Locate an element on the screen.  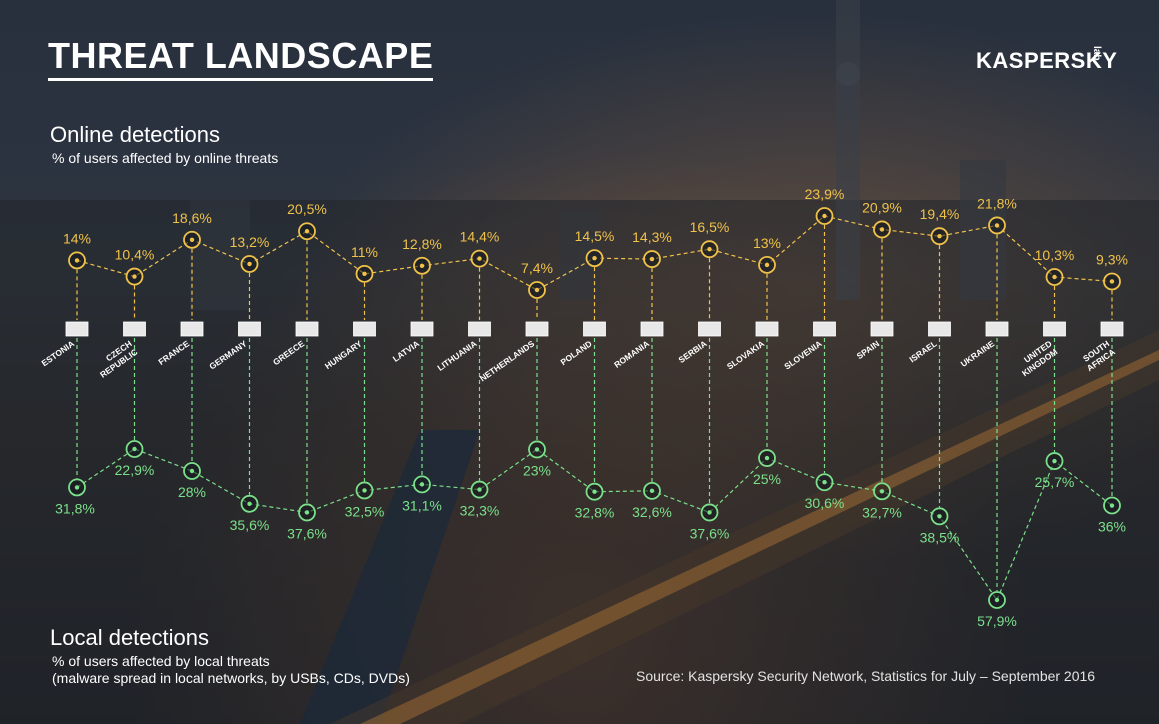
online-value-label: 14,4% is located at coordinates (480, 237).